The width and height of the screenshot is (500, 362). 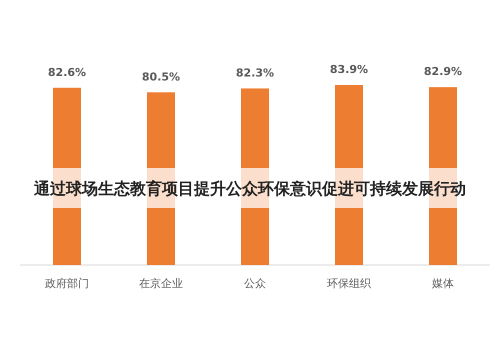 I want to click on data-label: 82.3%, so click(x=255, y=73).